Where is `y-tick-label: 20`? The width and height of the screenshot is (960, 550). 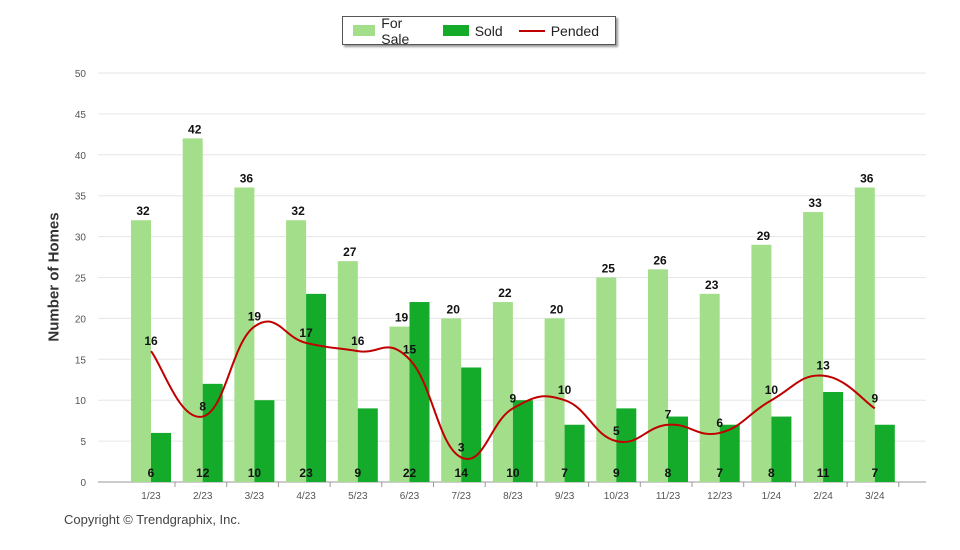
y-tick-label: 20 is located at coordinates (81, 319).